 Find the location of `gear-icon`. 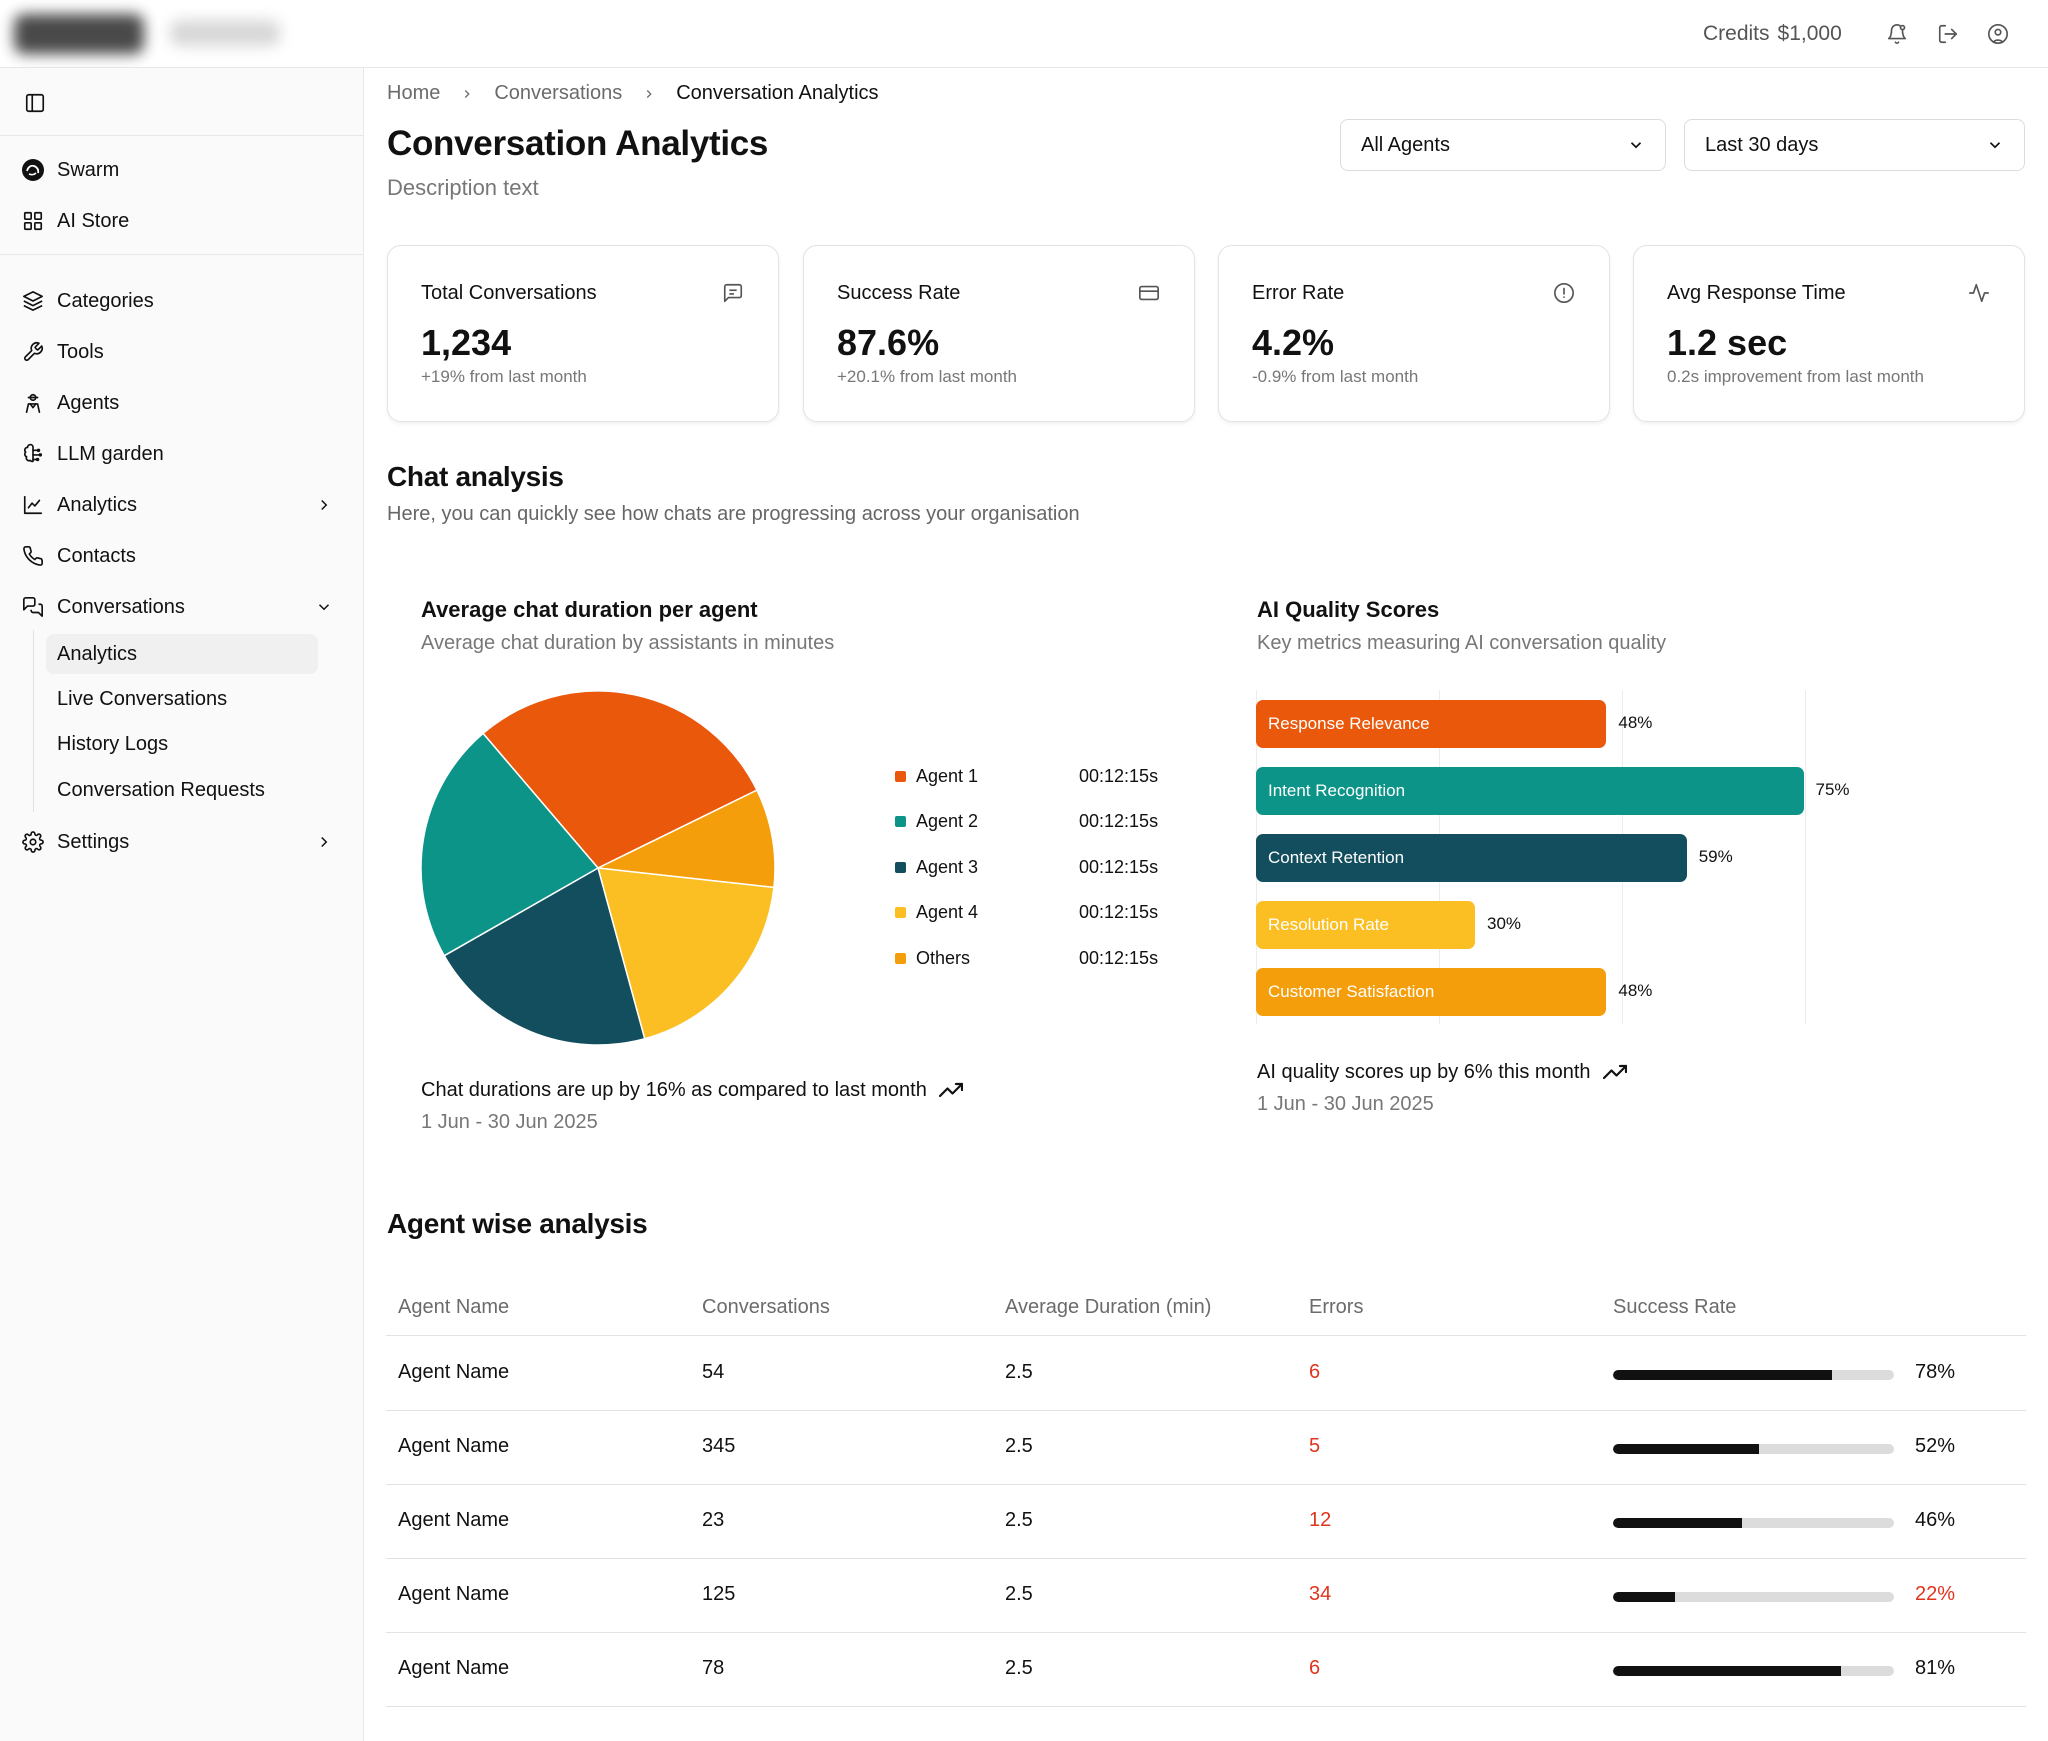

gear-icon is located at coordinates (33, 842).